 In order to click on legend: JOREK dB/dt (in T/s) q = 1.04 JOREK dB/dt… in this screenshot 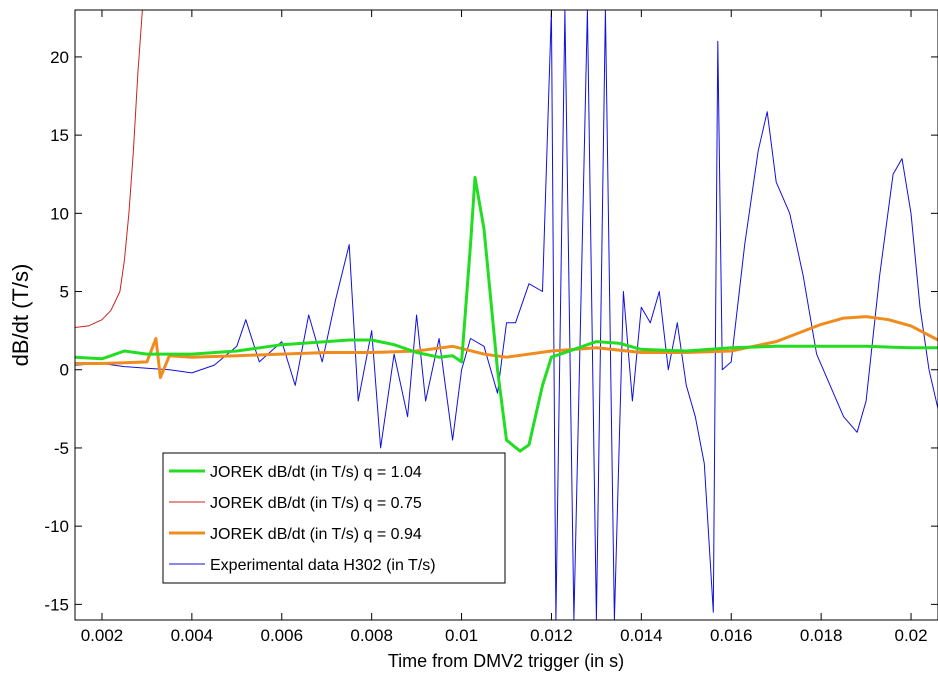, I will do `click(334, 518)`.